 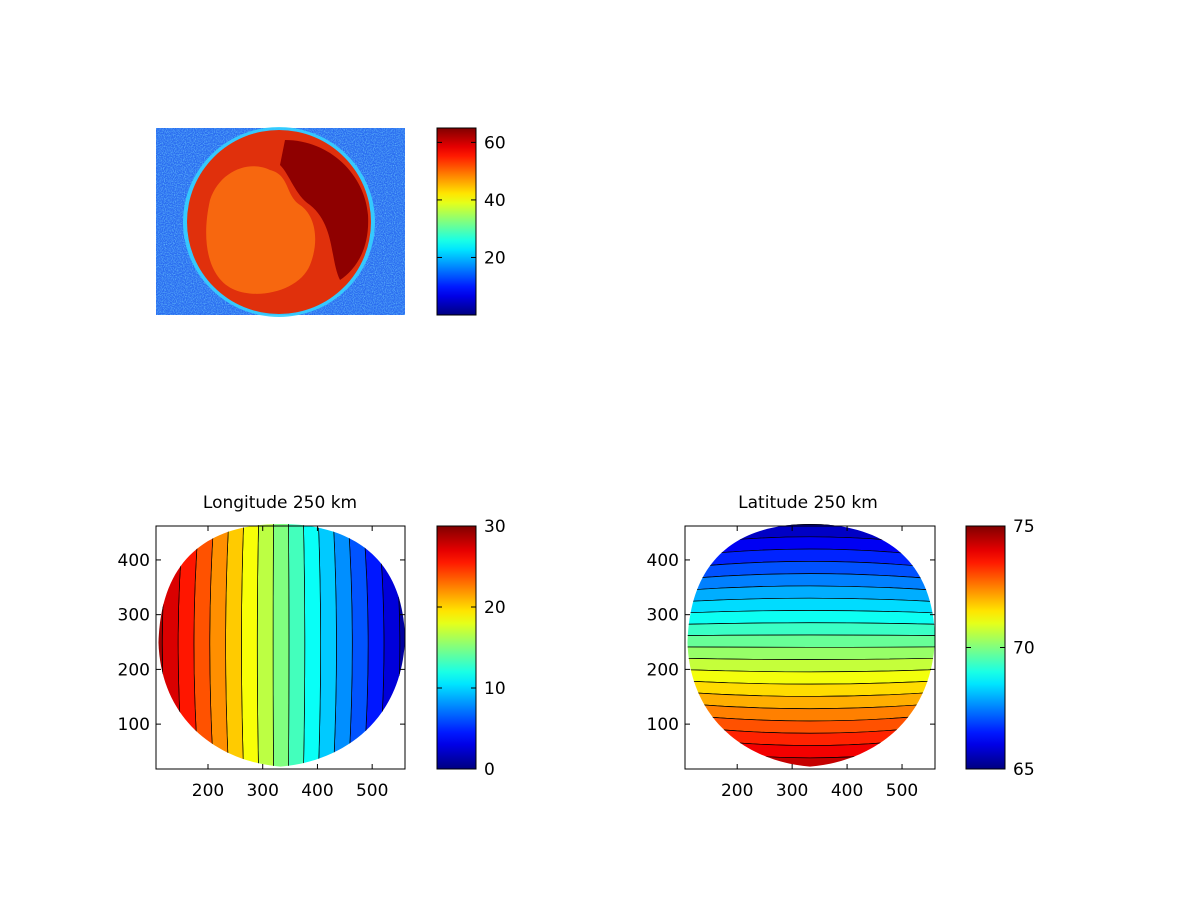 I want to click on latitude-x-tick-label: 500, so click(x=902, y=791).